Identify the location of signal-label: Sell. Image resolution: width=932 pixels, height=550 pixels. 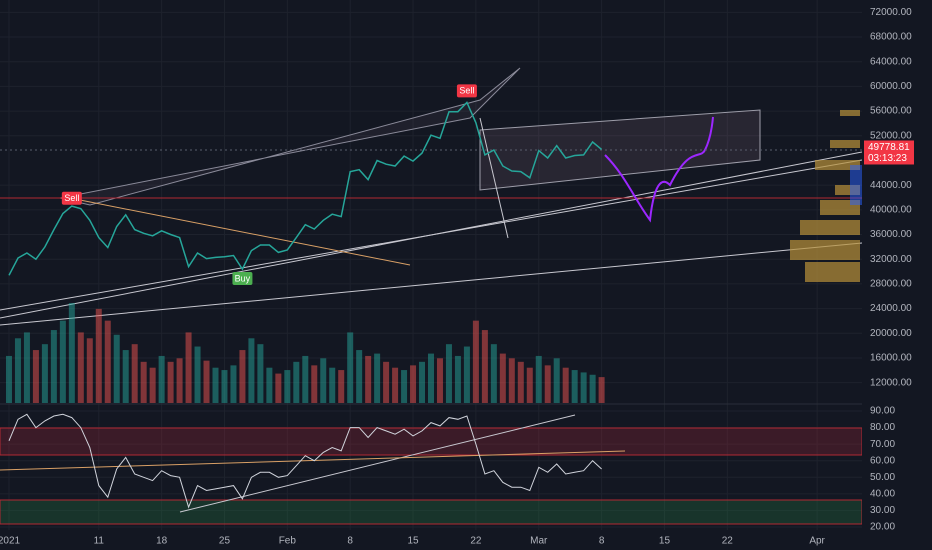
(466, 91).